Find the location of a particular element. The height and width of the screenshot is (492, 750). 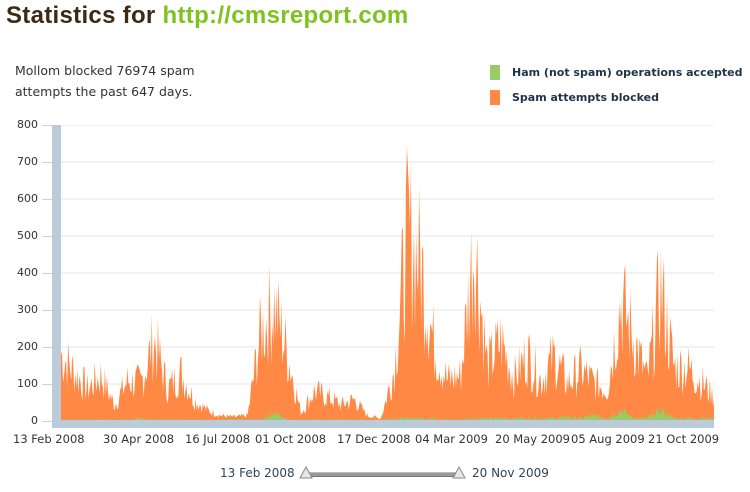

y-tick-label: 600 is located at coordinates (27, 198).